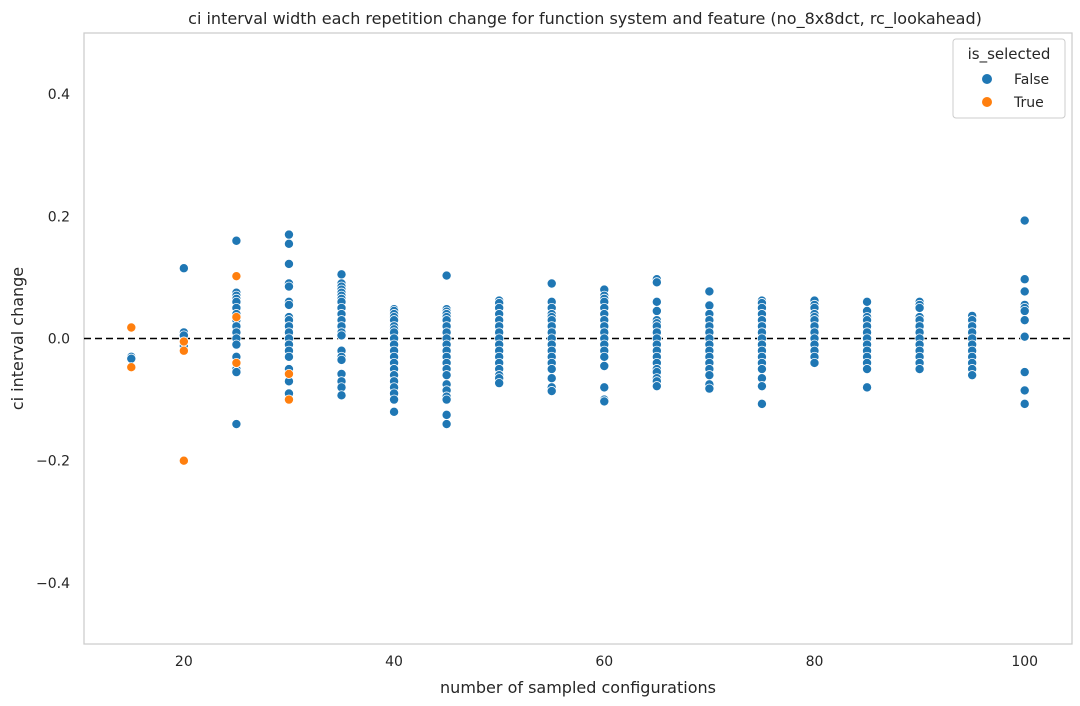  What do you see at coordinates (53, 584) in the screenshot?
I see `y-tick-label: −0.4` at bounding box center [53, 584].